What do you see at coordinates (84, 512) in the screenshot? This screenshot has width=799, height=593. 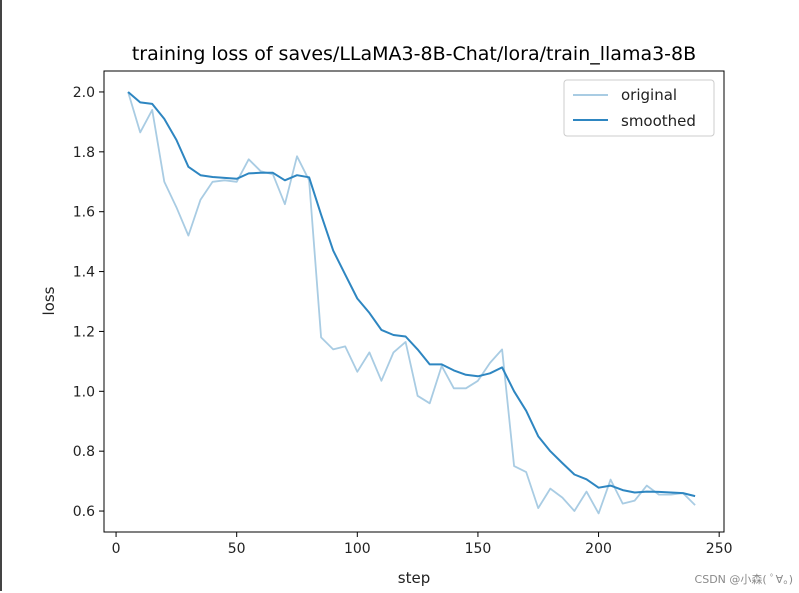 I see `y-tick-label: 0.6` at bounding box center [84, 512].